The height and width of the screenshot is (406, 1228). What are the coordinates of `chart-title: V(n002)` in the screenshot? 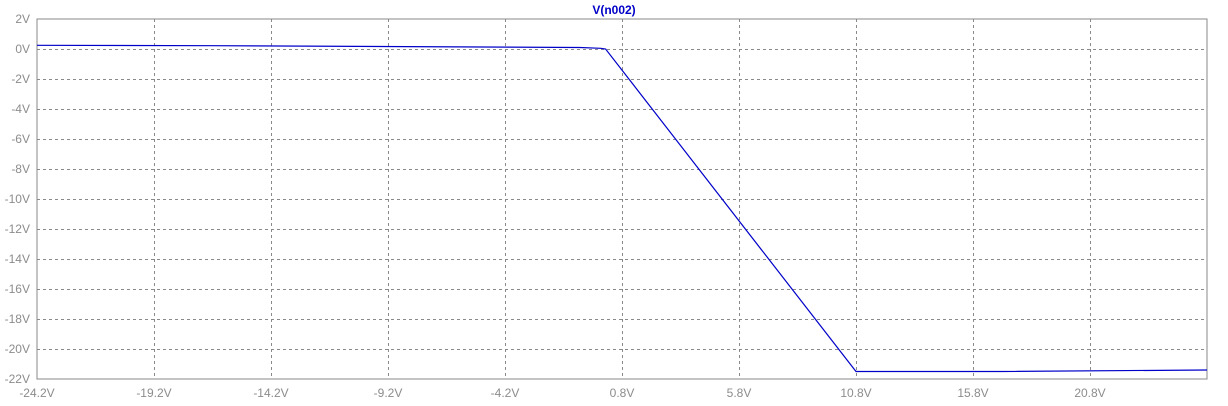 It's located at (613, 10).